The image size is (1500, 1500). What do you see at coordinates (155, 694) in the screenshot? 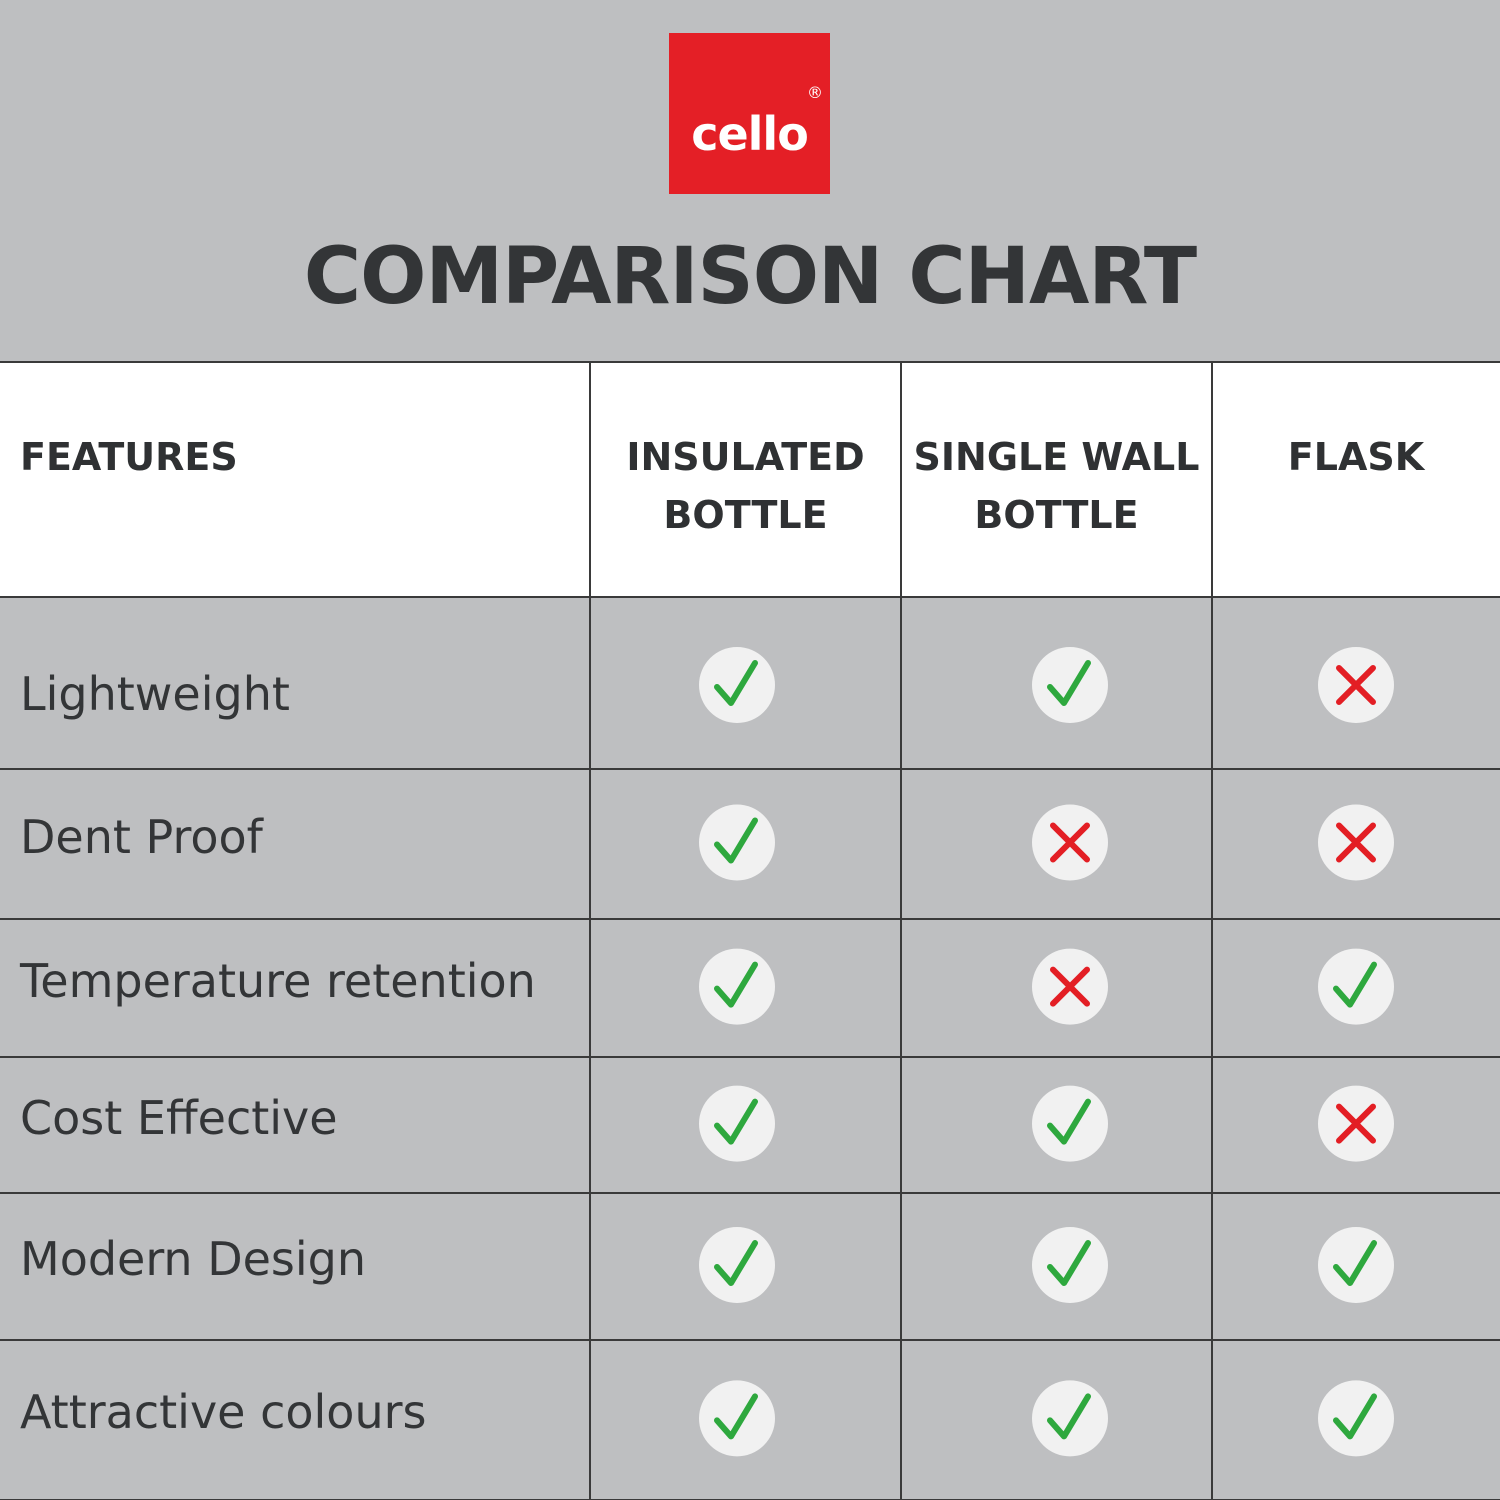
I see `feature-label: Lightweight` at bounding box center [155, 694].